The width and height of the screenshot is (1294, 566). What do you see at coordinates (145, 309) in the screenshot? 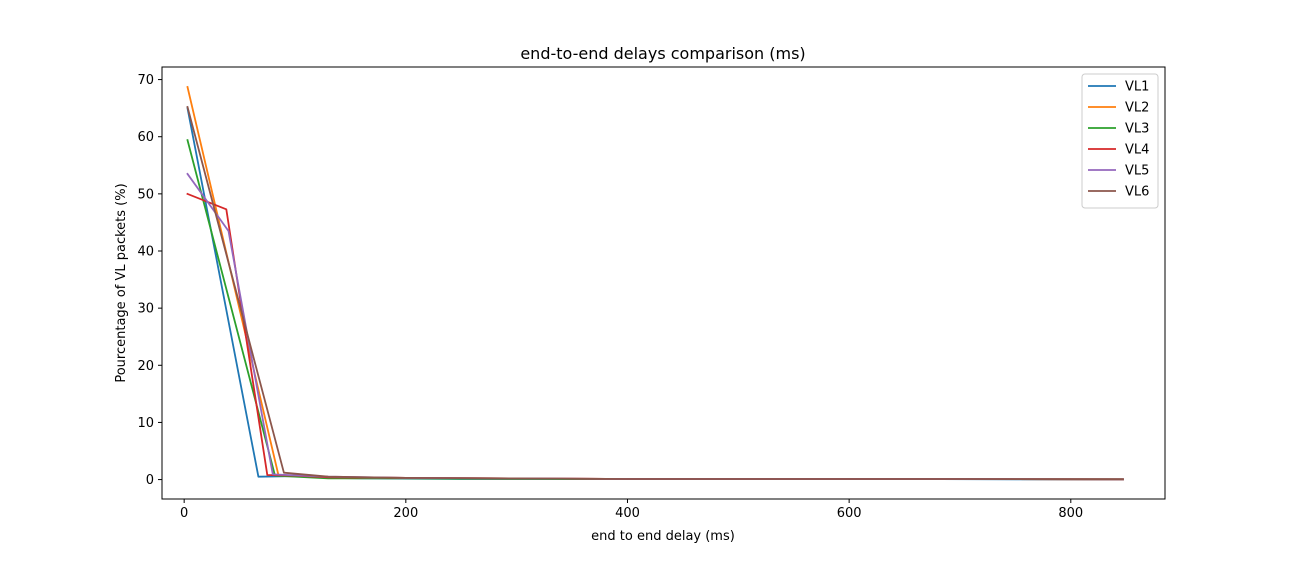
I see `y-tick-label: 30` at bounding box center [145, 309].